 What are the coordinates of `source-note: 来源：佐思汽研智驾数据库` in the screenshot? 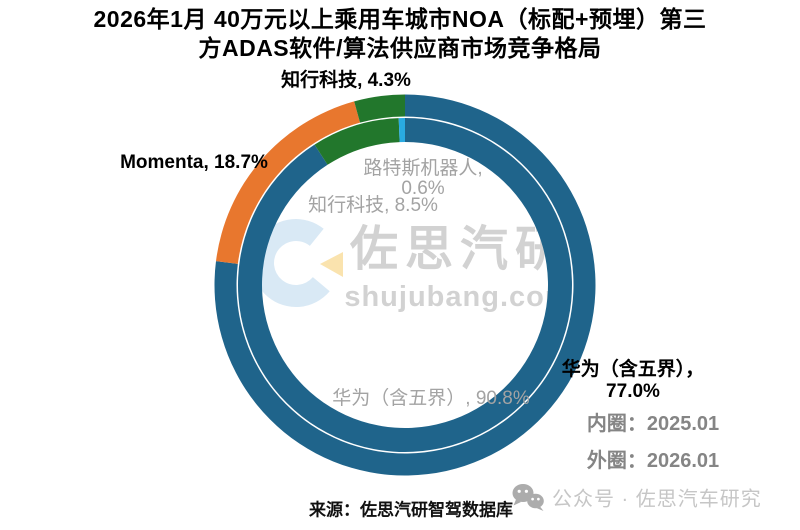 It's located at (411, 510).